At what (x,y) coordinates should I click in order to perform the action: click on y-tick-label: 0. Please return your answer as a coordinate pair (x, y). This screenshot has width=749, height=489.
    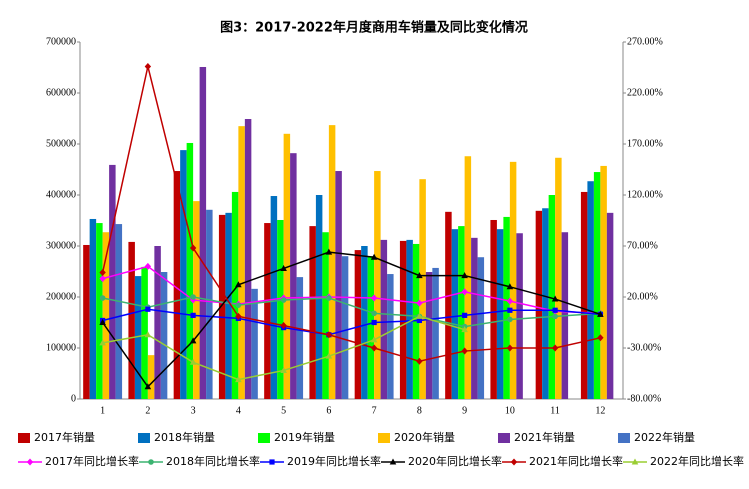
    Looking at the image, I should click on (73, 398).